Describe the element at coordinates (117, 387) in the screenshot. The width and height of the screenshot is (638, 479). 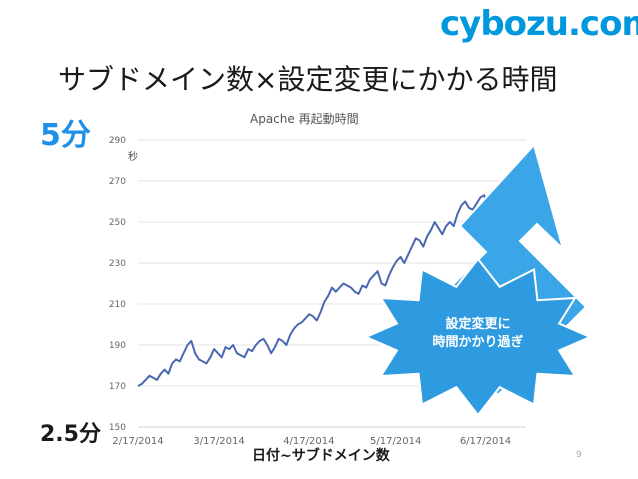
I see `y-tick-label: 170` at that location.